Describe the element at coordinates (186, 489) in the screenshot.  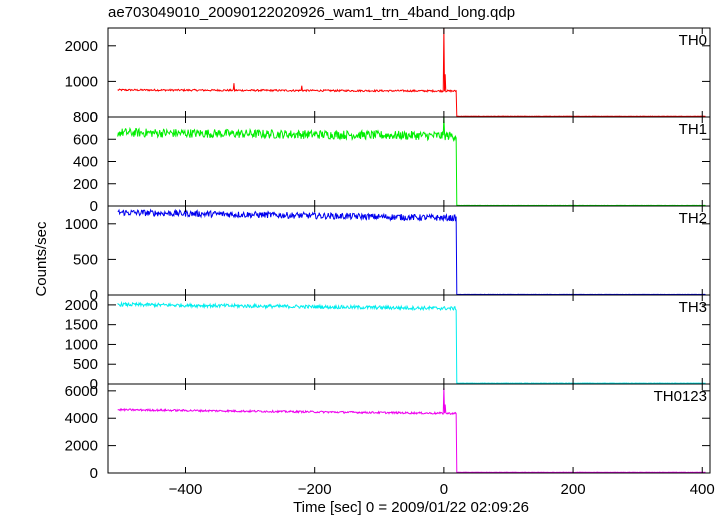
I see `x-tick-label: −400` at that location.